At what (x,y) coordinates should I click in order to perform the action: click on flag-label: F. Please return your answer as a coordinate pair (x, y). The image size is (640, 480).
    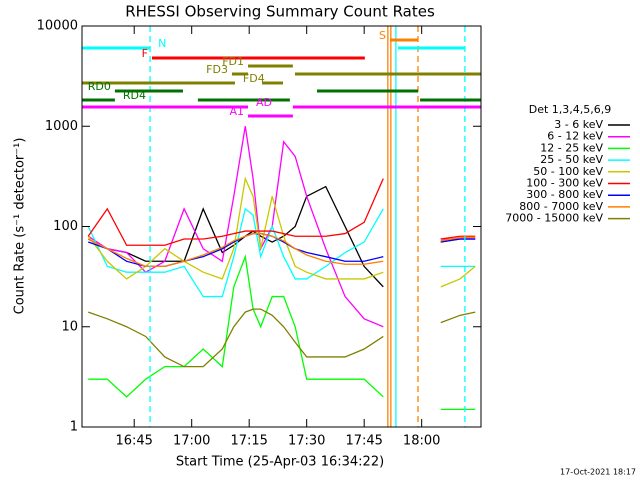
    Looking at the image, I should click on (145, 53).